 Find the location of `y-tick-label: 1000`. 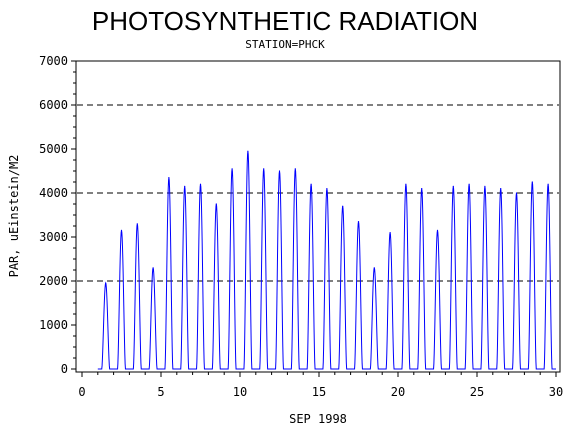

y-tick-label: 1000 is located at coordinates (53, 325).